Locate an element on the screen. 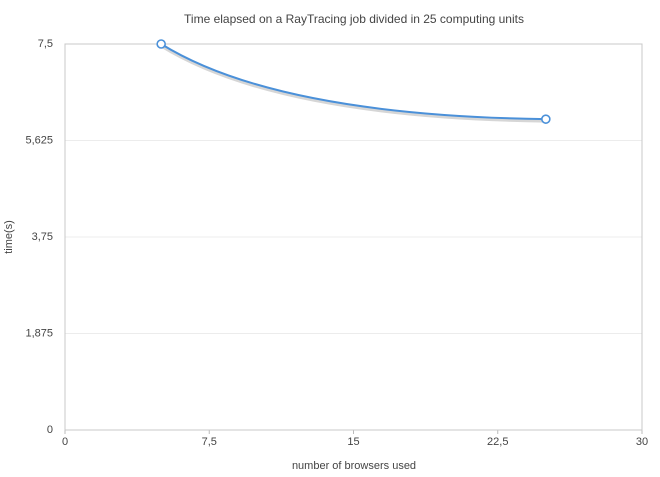  y-tick-label: 0 is located at coordinates (50, 430).